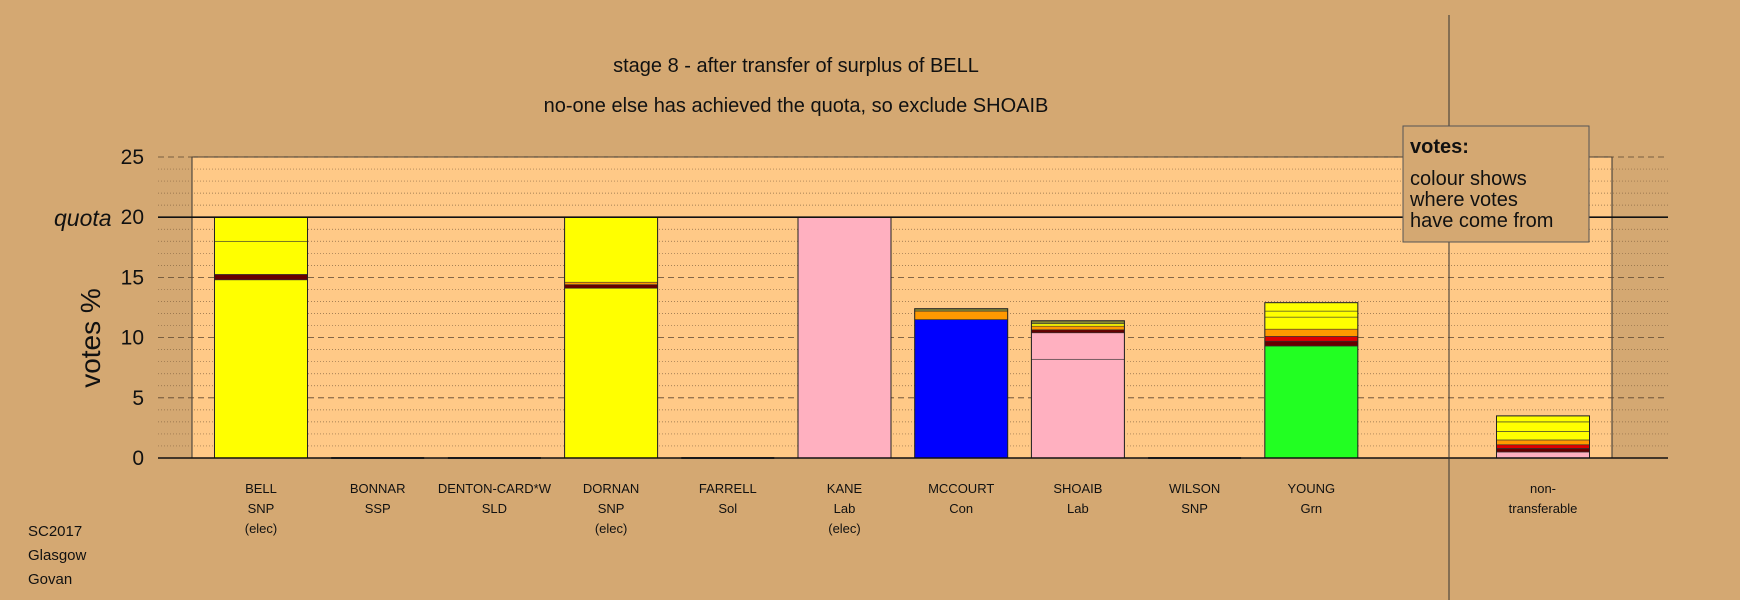 This screenshot has width=1740, height=600. What do you see at coordinates (495, 488) in the screenshot?
I see `candidate-label: DENTON-CARD*W` at bounding box center [495, 488].